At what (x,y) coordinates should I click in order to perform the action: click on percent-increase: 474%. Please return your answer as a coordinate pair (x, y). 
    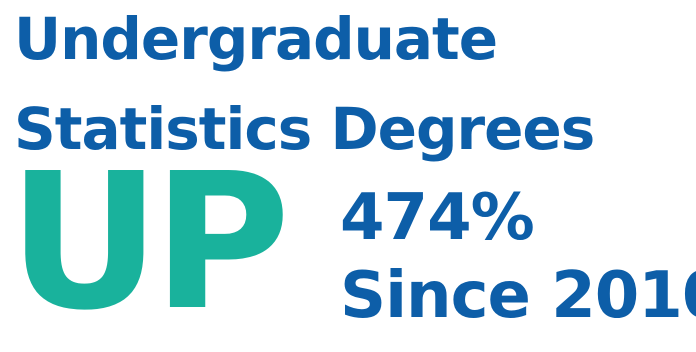
    Looking at the image, I should click on (437, 218).